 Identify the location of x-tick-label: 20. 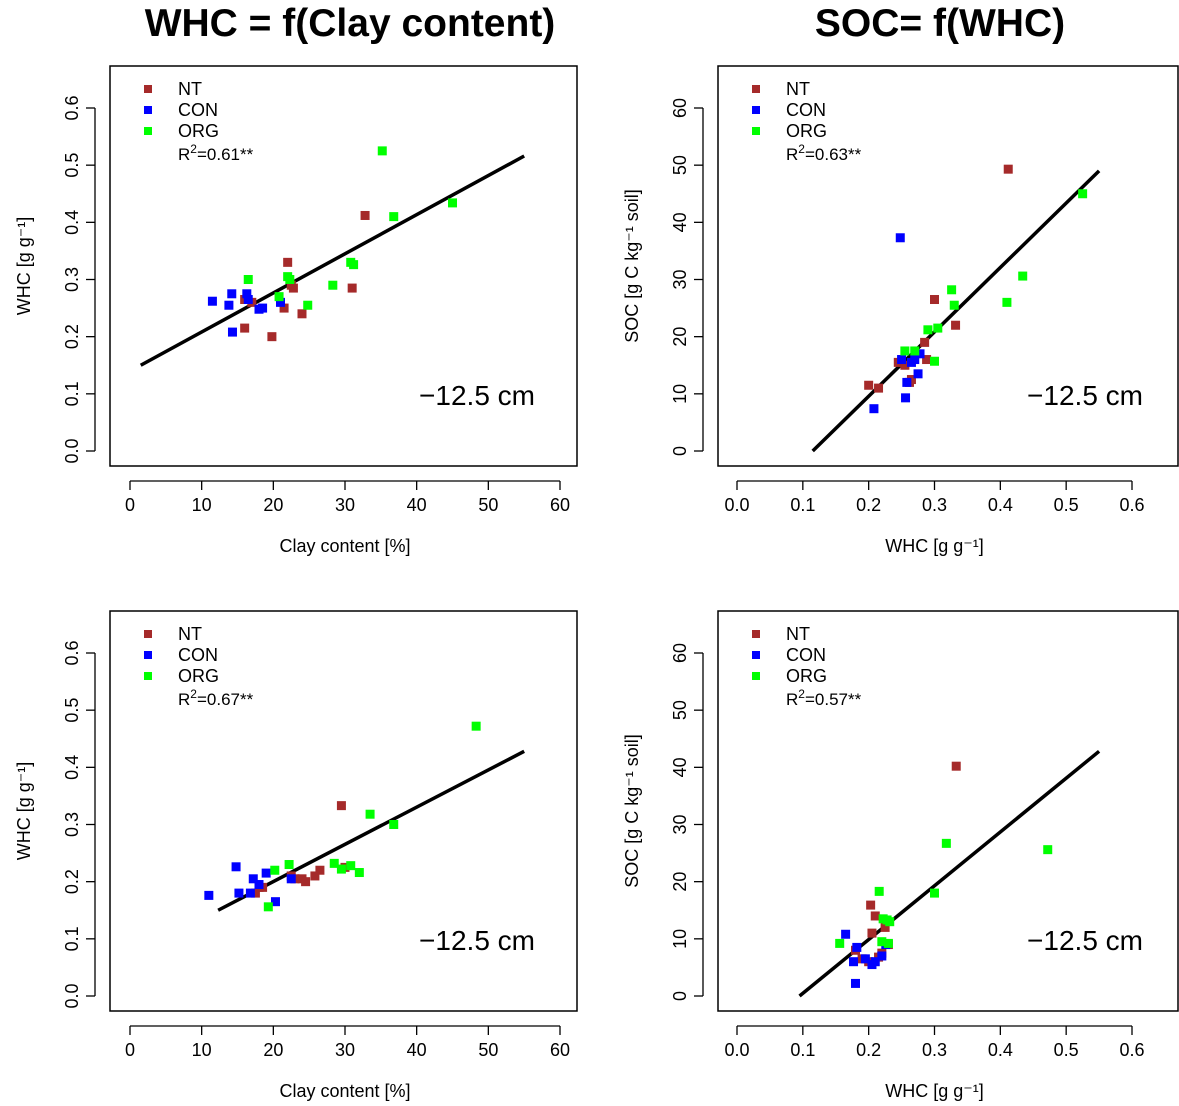
(273, 505).